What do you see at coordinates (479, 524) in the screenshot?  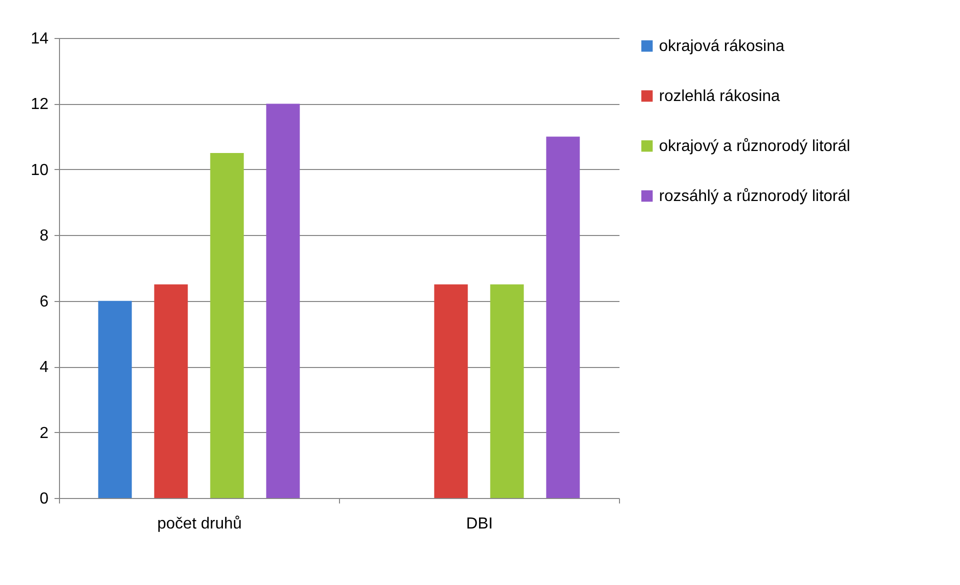 I see `x-tick-label: DBI` at bounding box center [479, 524].